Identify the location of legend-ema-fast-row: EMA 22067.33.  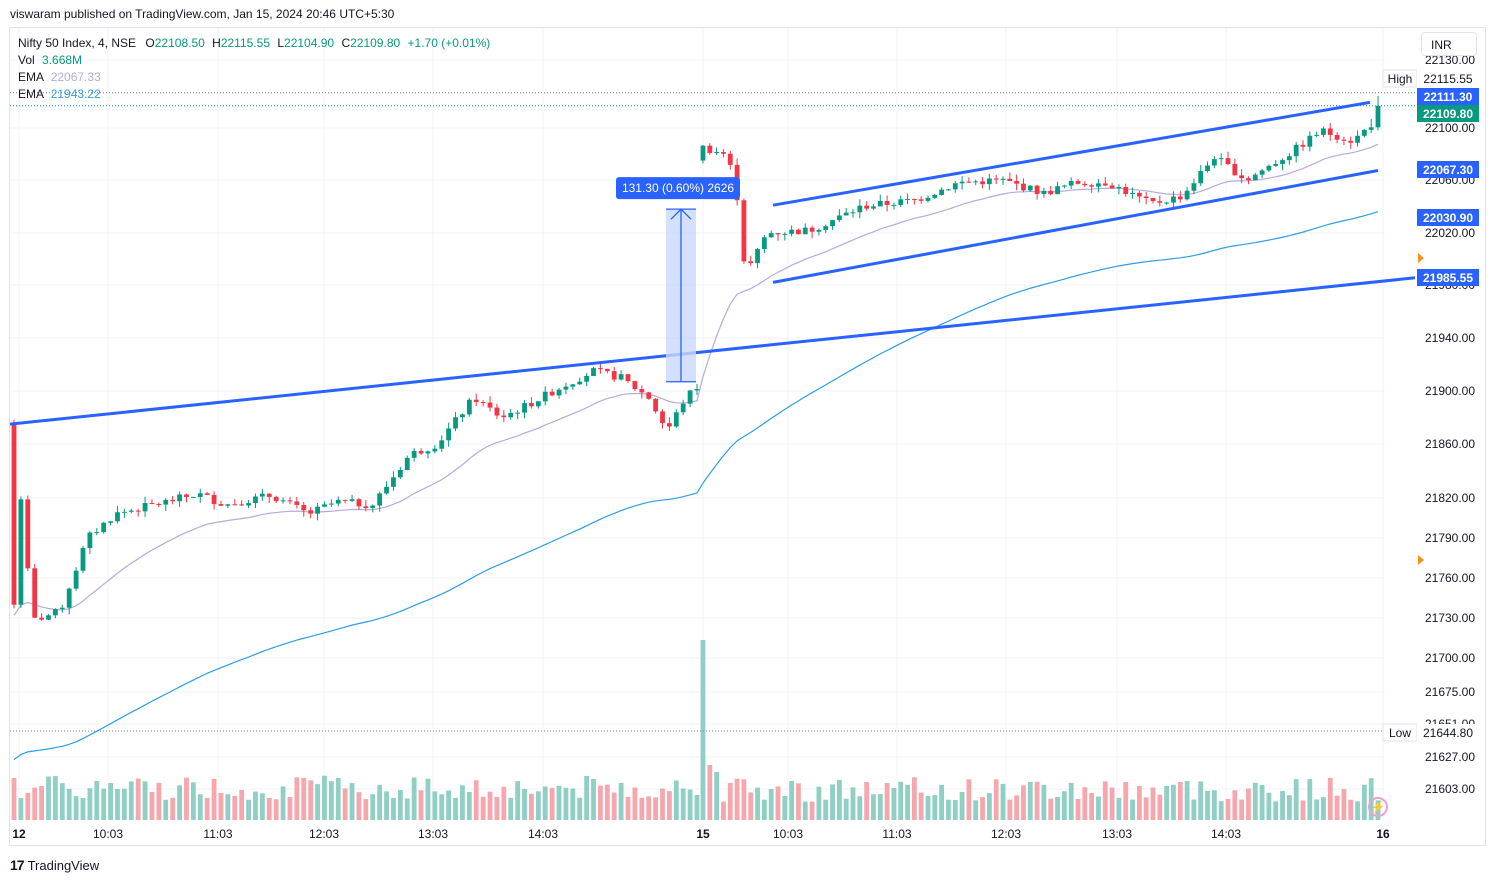
(254, 77).